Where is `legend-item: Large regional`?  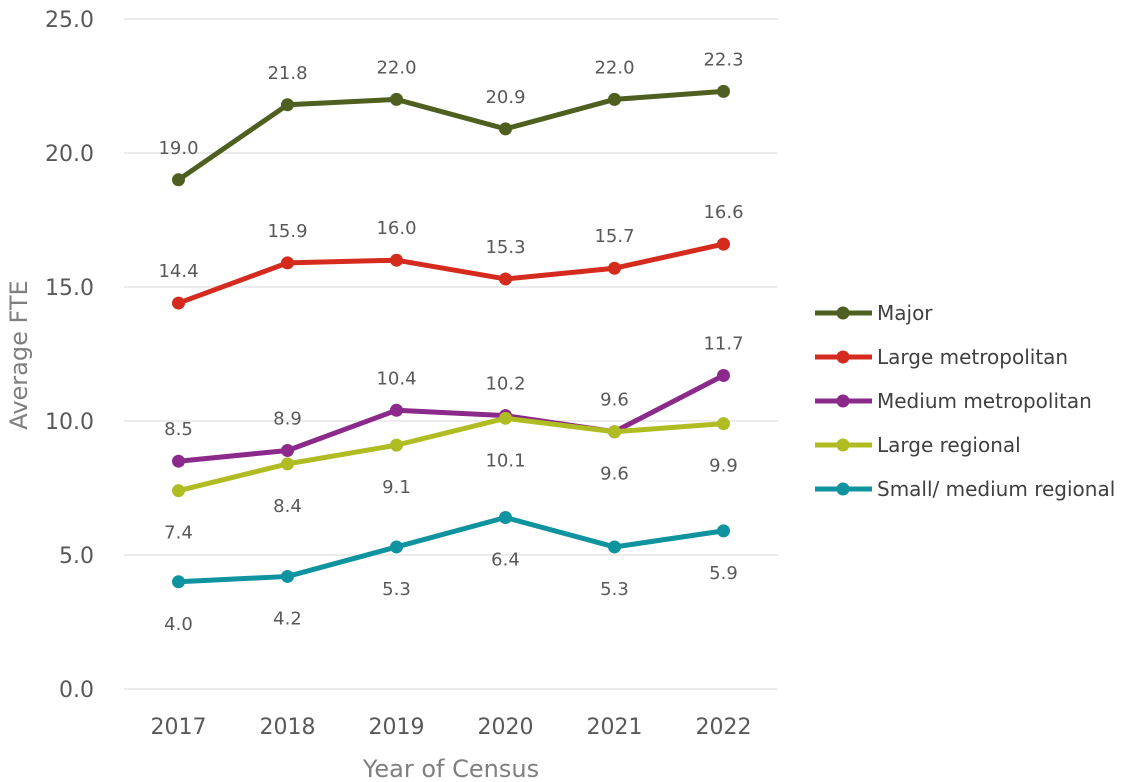 legend-item: Large regional is located at coordinates (918, 445).